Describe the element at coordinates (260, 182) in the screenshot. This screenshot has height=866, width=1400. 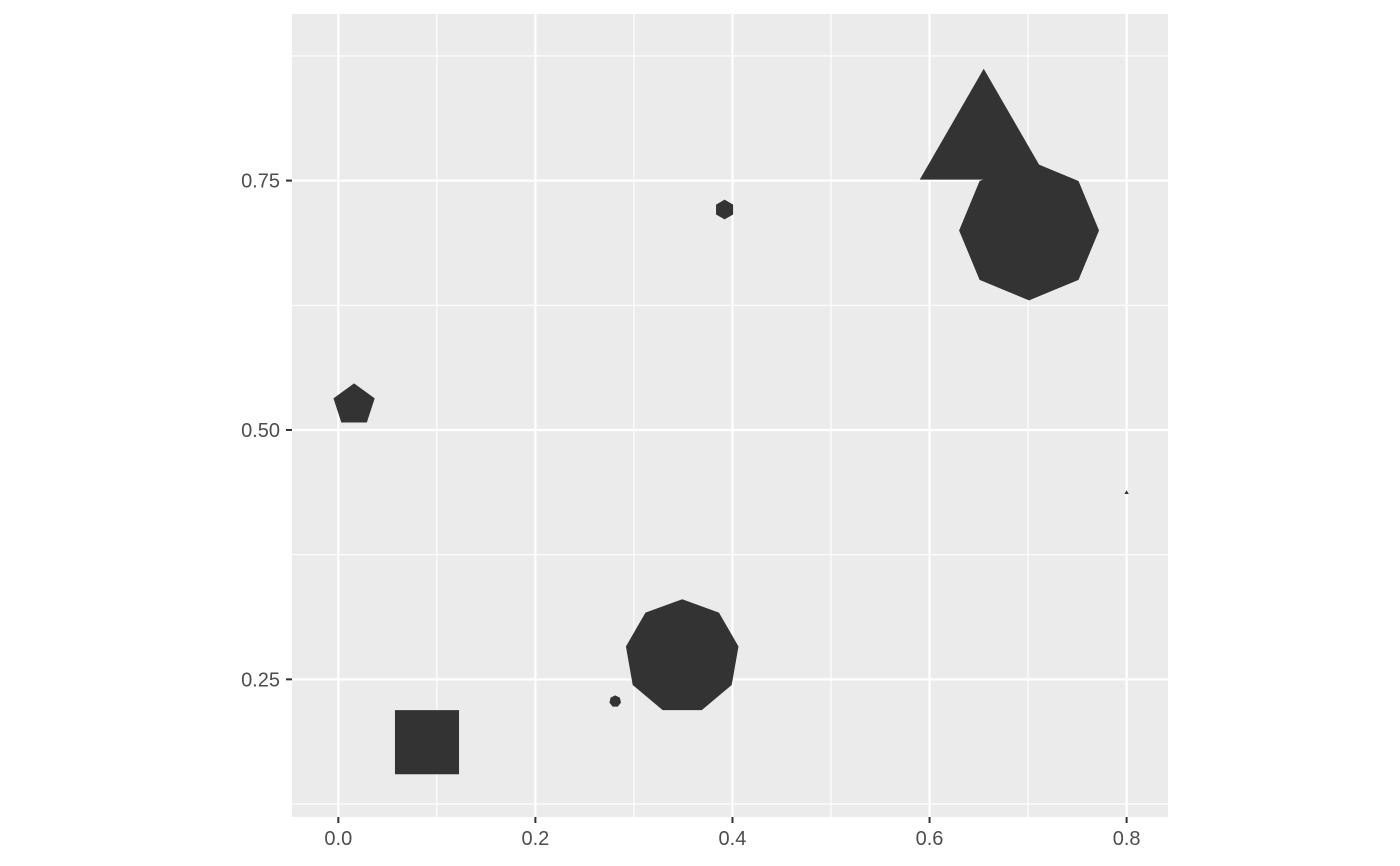
I see `y-tick-label: 0.75` at that location.